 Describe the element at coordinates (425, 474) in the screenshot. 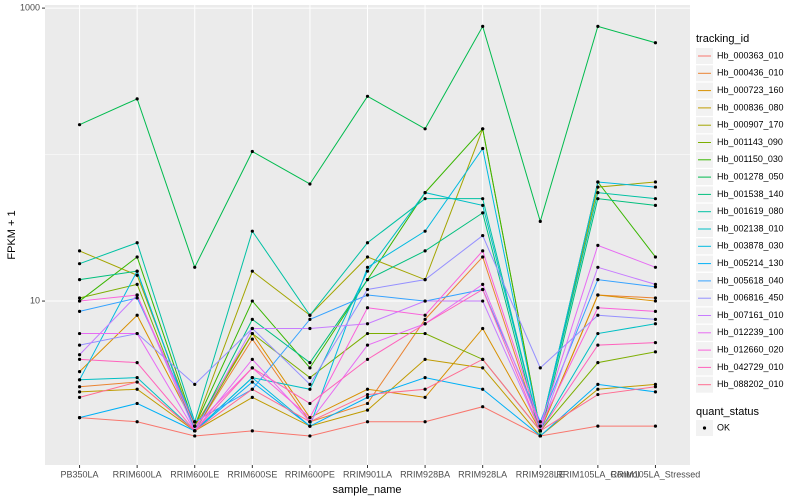

I see `x-tick-label: RRIM928BA` at that location.